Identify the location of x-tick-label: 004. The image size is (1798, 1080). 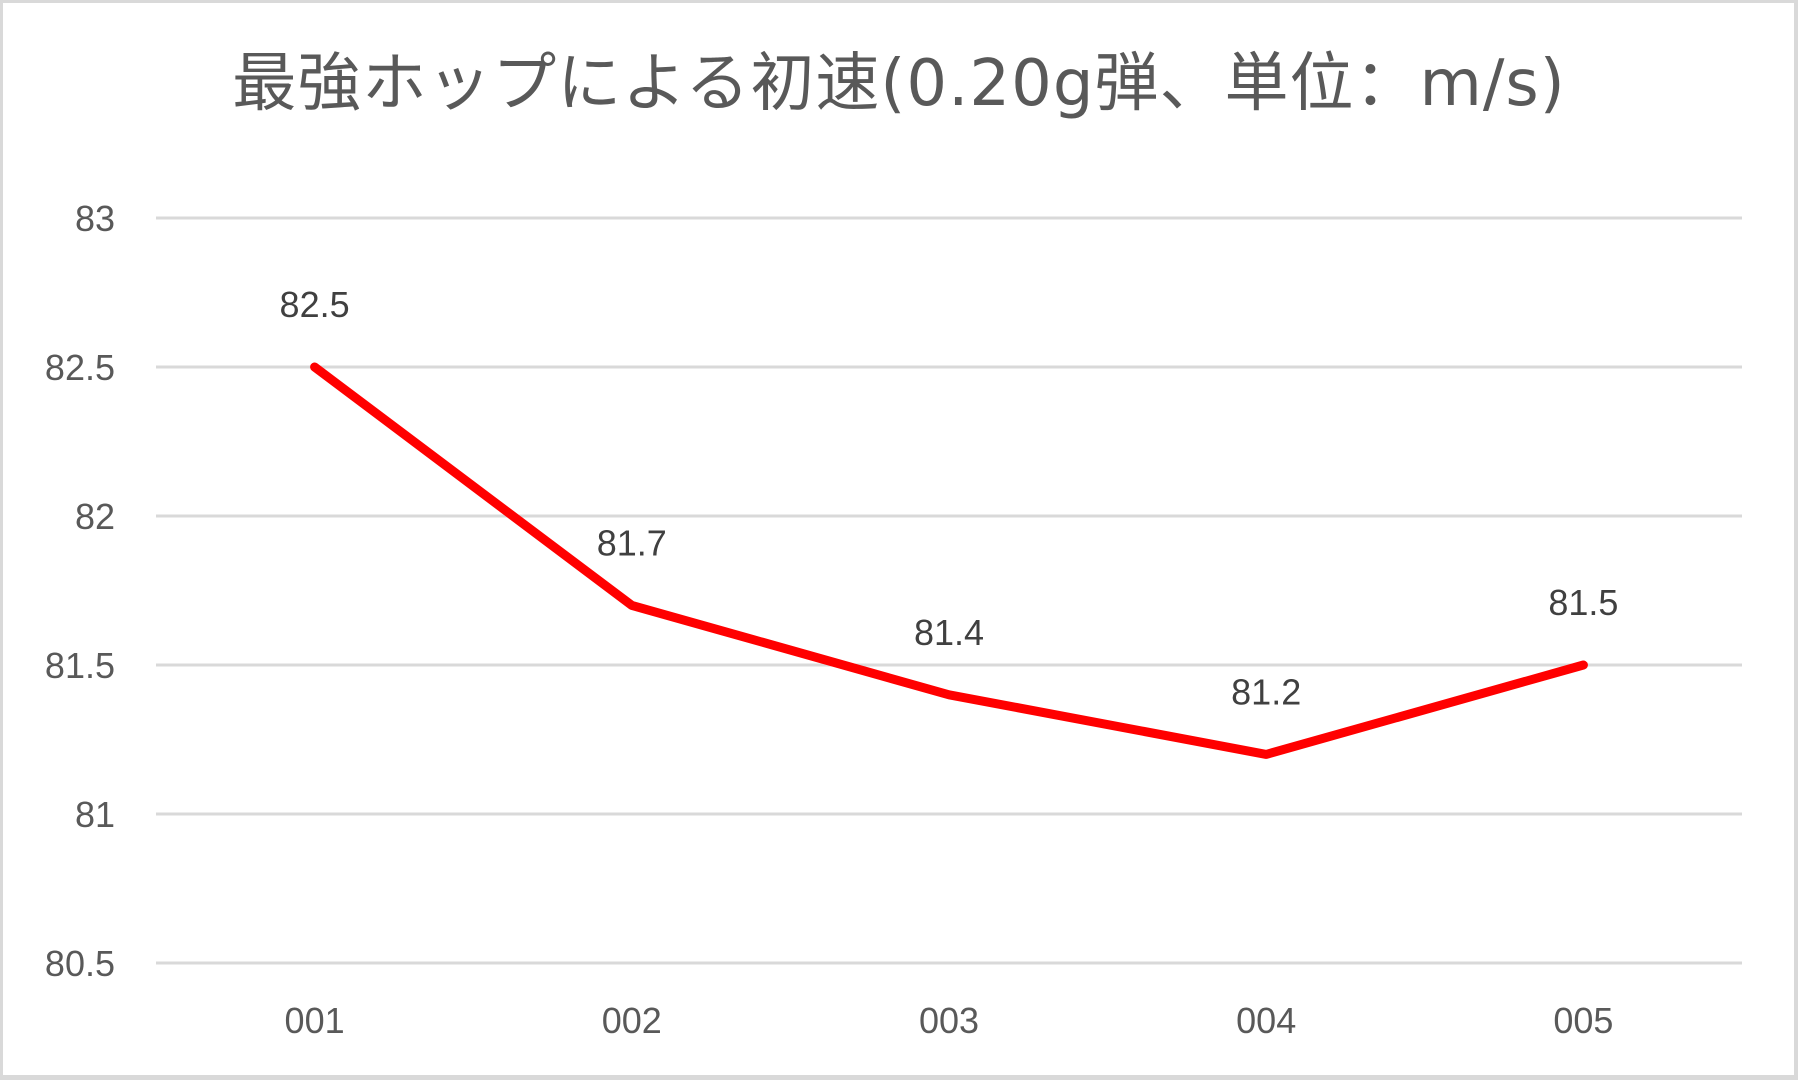
(1266, 1020).